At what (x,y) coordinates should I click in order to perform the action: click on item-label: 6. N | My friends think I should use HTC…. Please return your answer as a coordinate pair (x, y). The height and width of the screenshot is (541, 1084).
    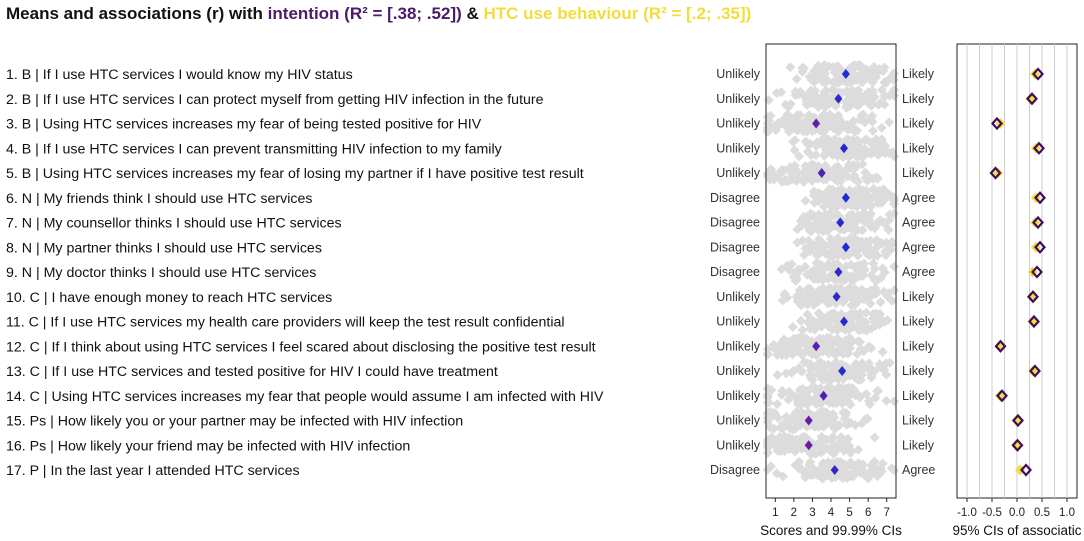
    Looking at the image, I should click on (159, 199).